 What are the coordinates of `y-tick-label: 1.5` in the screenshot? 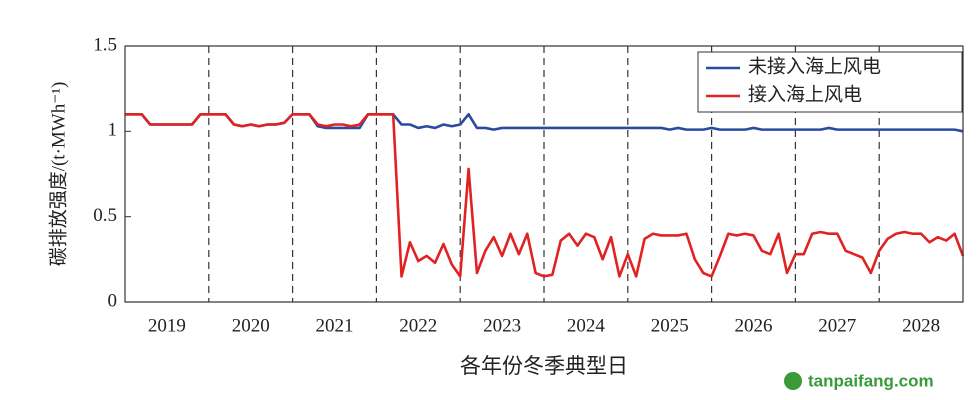 It's located at (105, 44).